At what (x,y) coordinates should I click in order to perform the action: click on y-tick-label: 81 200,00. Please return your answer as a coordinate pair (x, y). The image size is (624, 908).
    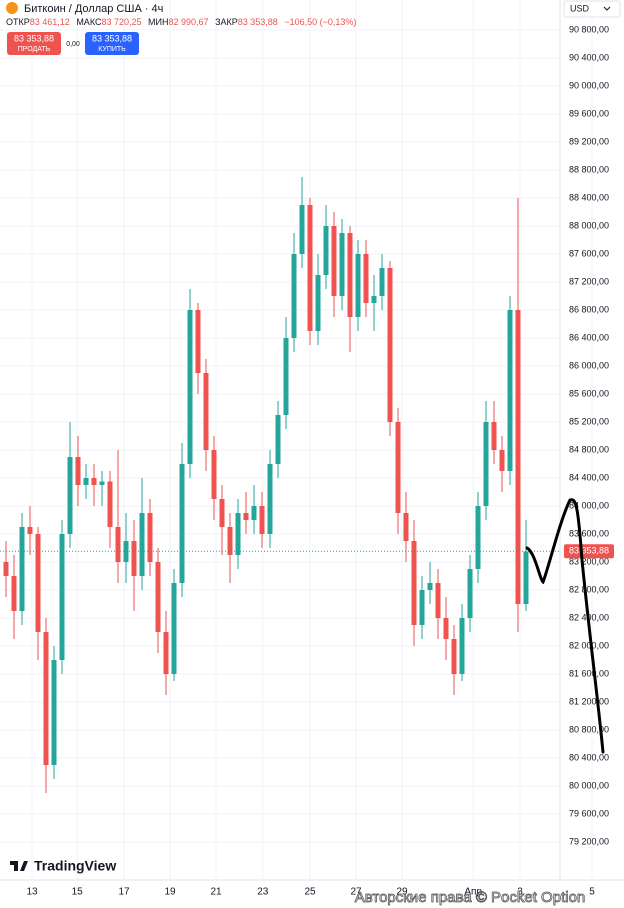
    Looking at the image, I should click on (589, 701).